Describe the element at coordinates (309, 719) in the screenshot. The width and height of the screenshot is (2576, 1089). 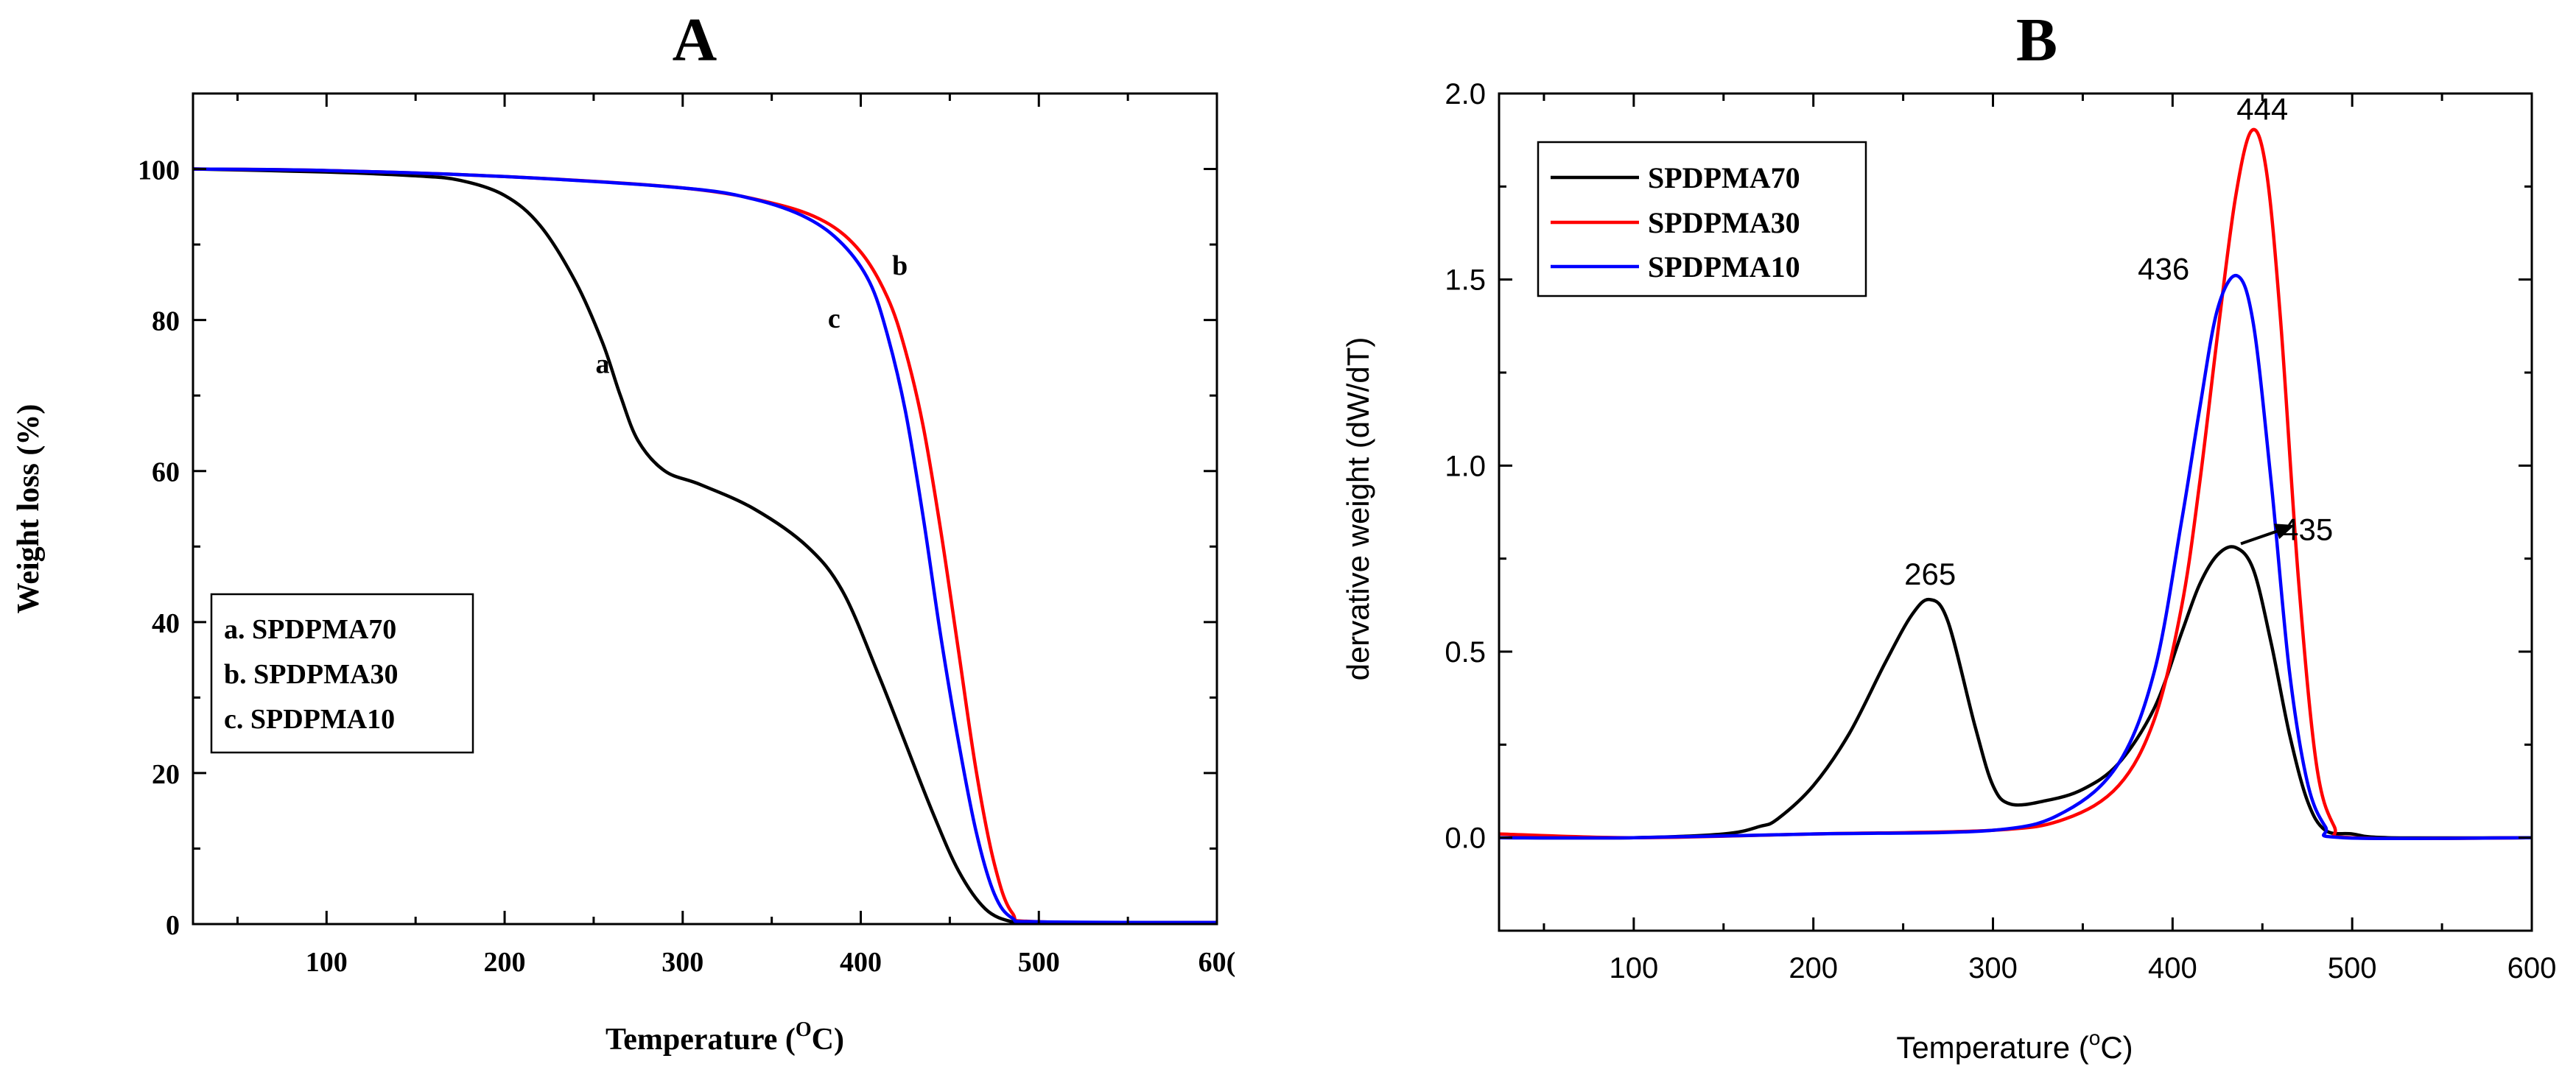
I see `panel-a-legend-entry-c: c. SPDPMA10` at that location.